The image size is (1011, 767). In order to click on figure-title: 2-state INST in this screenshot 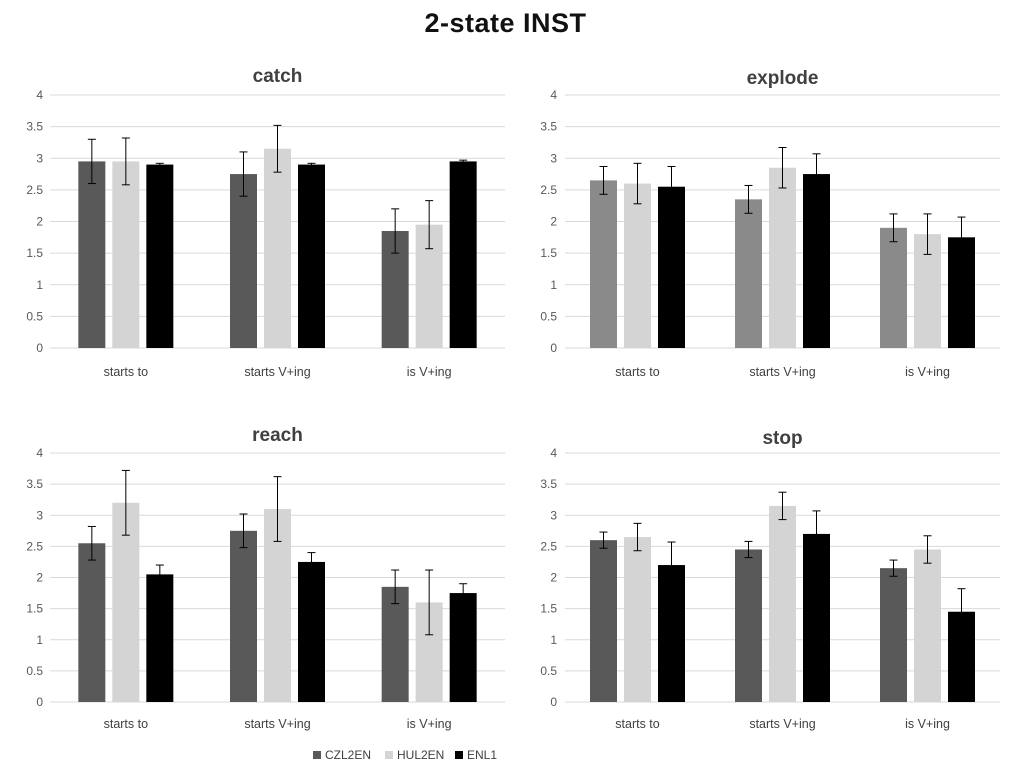, I will do `click(505, 23)`.